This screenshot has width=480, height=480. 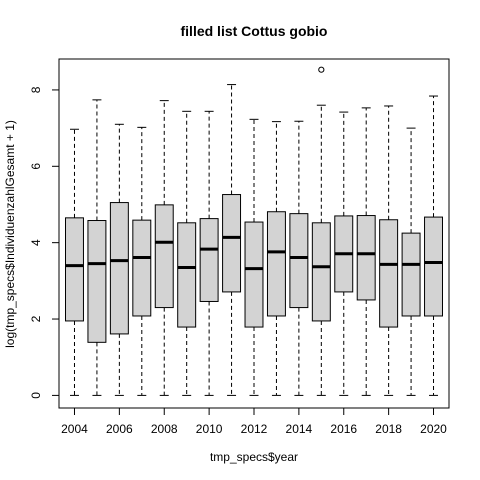 What do you see at coordinates (36, 395) in the screenshot?
I see `y-tick-label: 0` at bounding box center [36, 395].